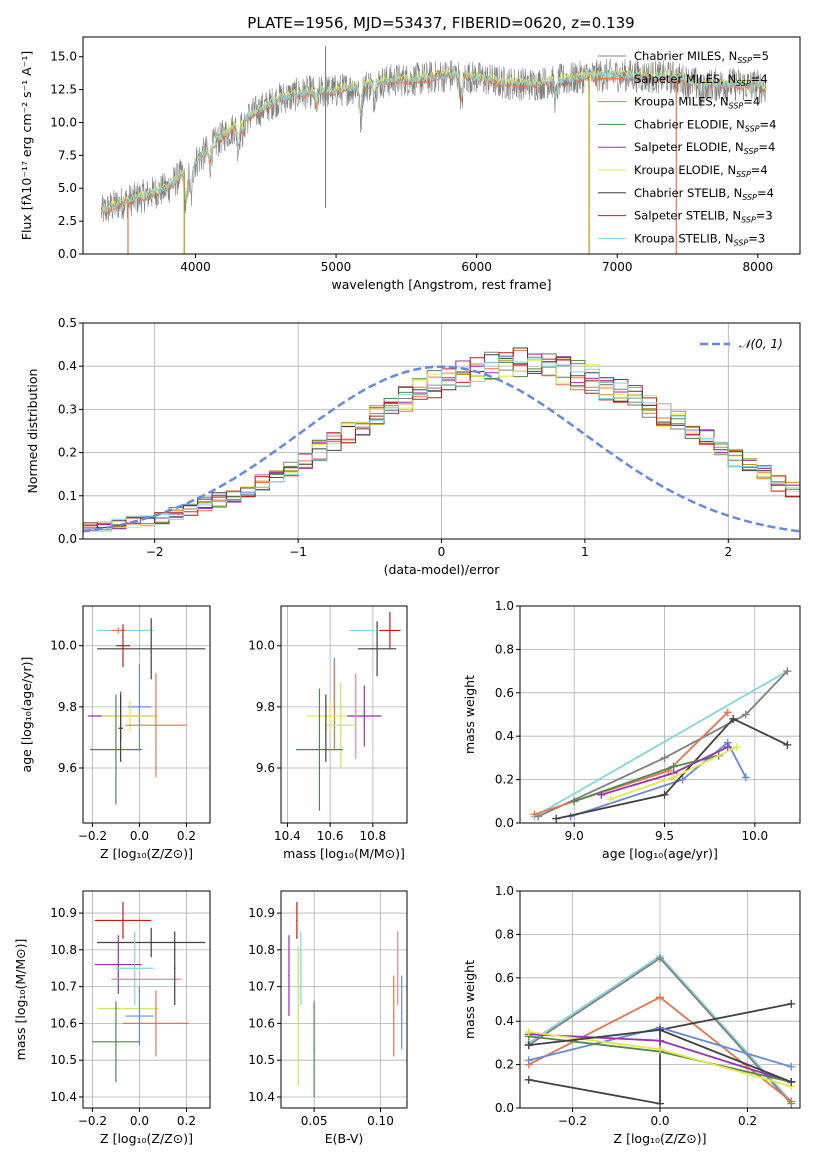  What do you see at coordinates (92, 836) in the screenshot?
I see `z_age-xtick-label: −0.2` at bounding box center [92, 836].